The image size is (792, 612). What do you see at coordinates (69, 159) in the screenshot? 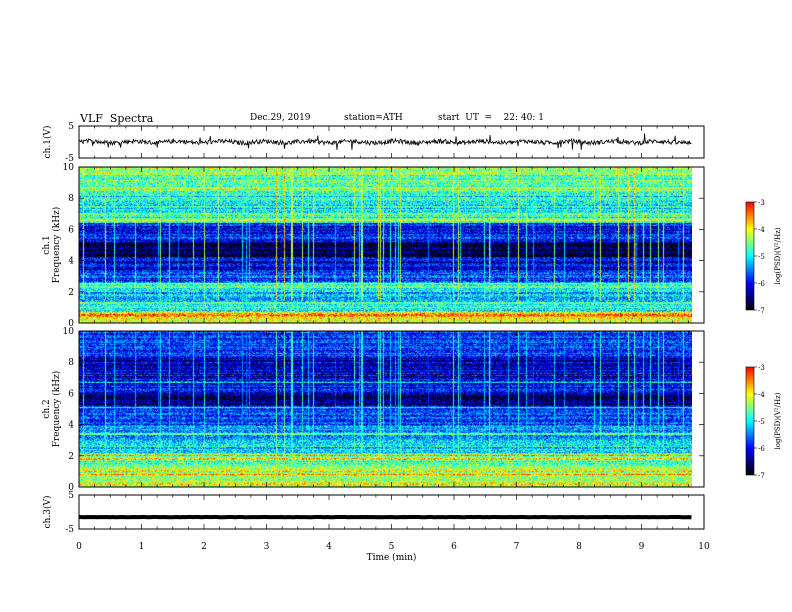
I see `ch1-waveform-ytick-label: -5` at bounding box center [69, 159].